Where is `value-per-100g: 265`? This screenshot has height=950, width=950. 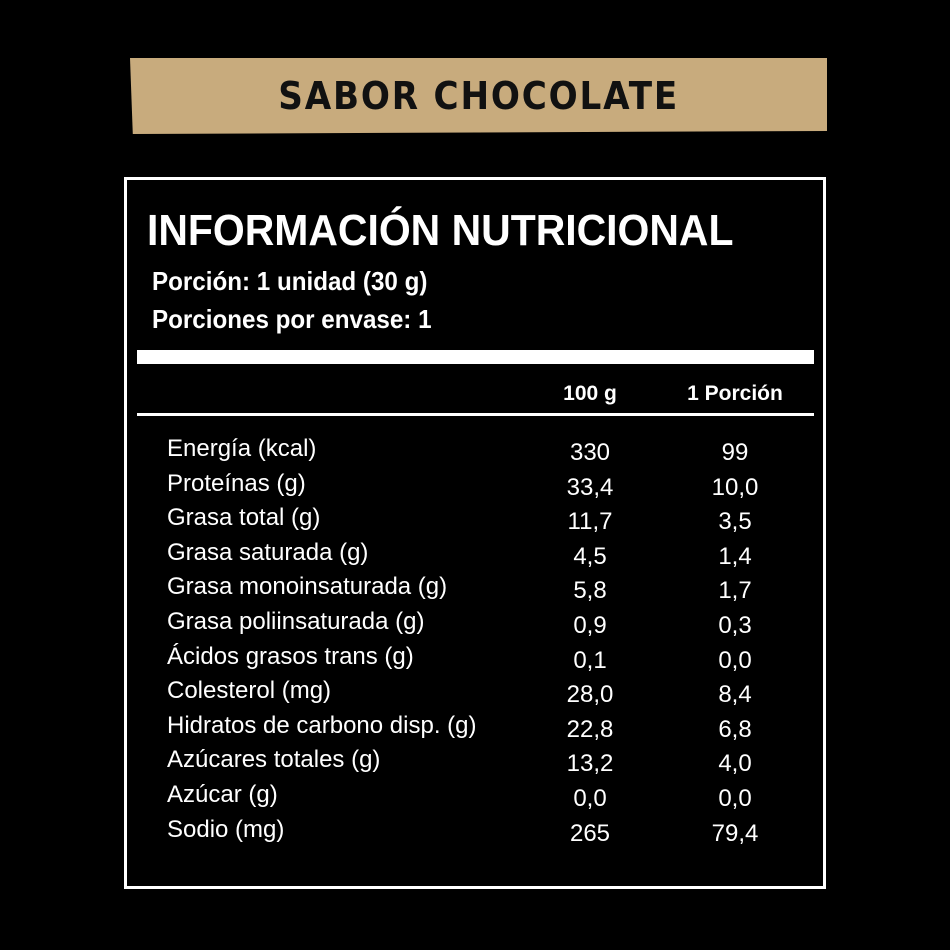
value-per-100g: 265 is located at coordinates (590, 833).